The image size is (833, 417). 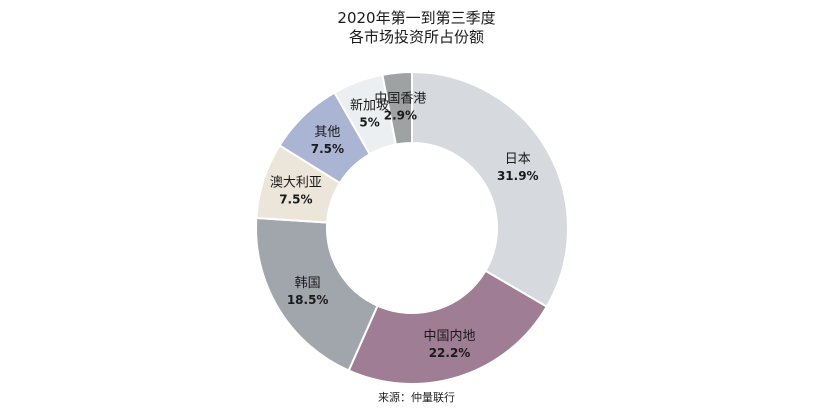 What do you see at coordinates (327, 149) in the screenshot?
I see `slice-label-value-4: 7.5%` at bounding box center [327, 149].